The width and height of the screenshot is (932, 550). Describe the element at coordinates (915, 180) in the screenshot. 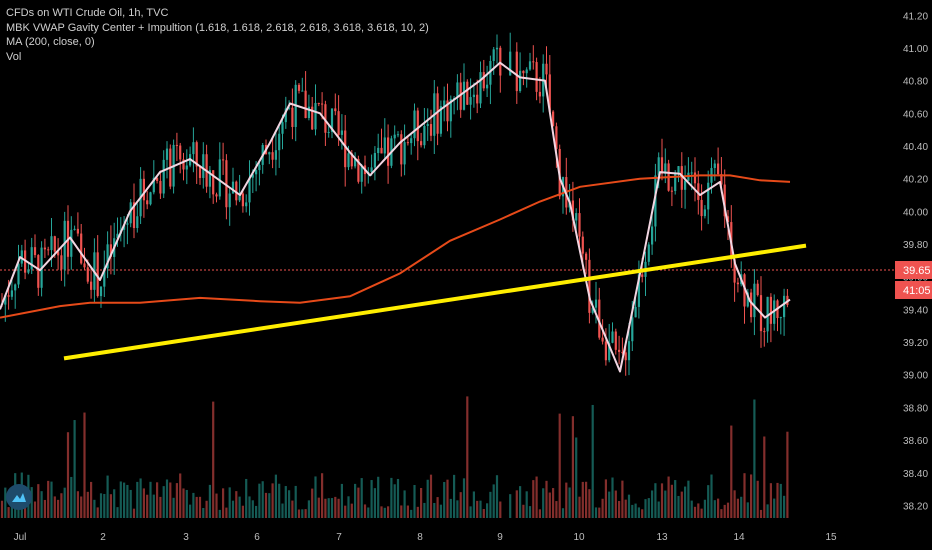

I see `price-tick-label: 40.20` at that location.